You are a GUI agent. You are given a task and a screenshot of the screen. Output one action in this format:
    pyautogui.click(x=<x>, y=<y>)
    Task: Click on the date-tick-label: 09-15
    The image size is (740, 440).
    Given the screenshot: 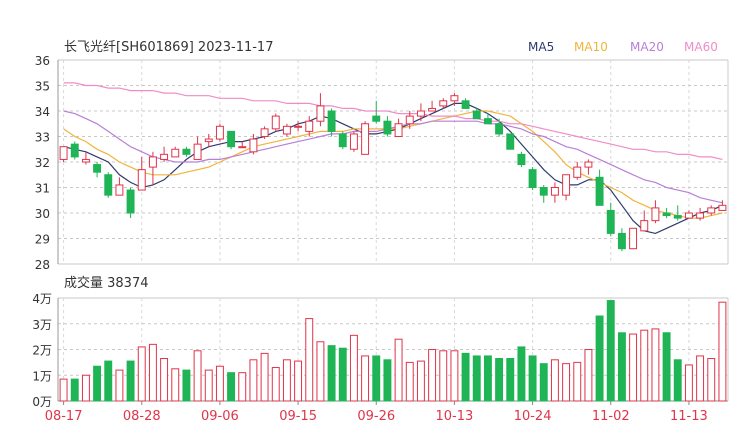 What is the action you would take?
    pyautogui.click(x=298, y=416)
    